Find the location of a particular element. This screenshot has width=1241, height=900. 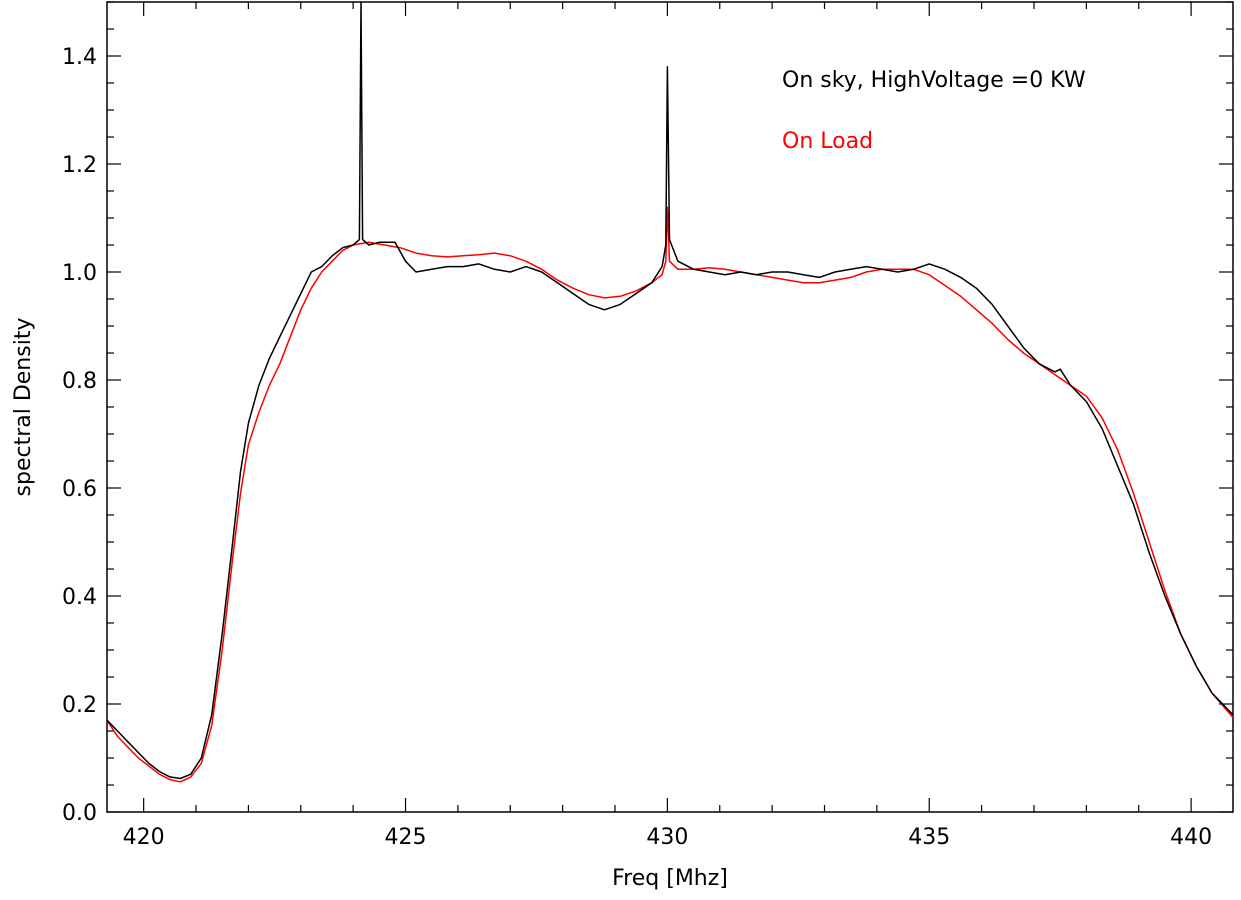

x-tick-label: 425 is located at coordinates (406, 837).